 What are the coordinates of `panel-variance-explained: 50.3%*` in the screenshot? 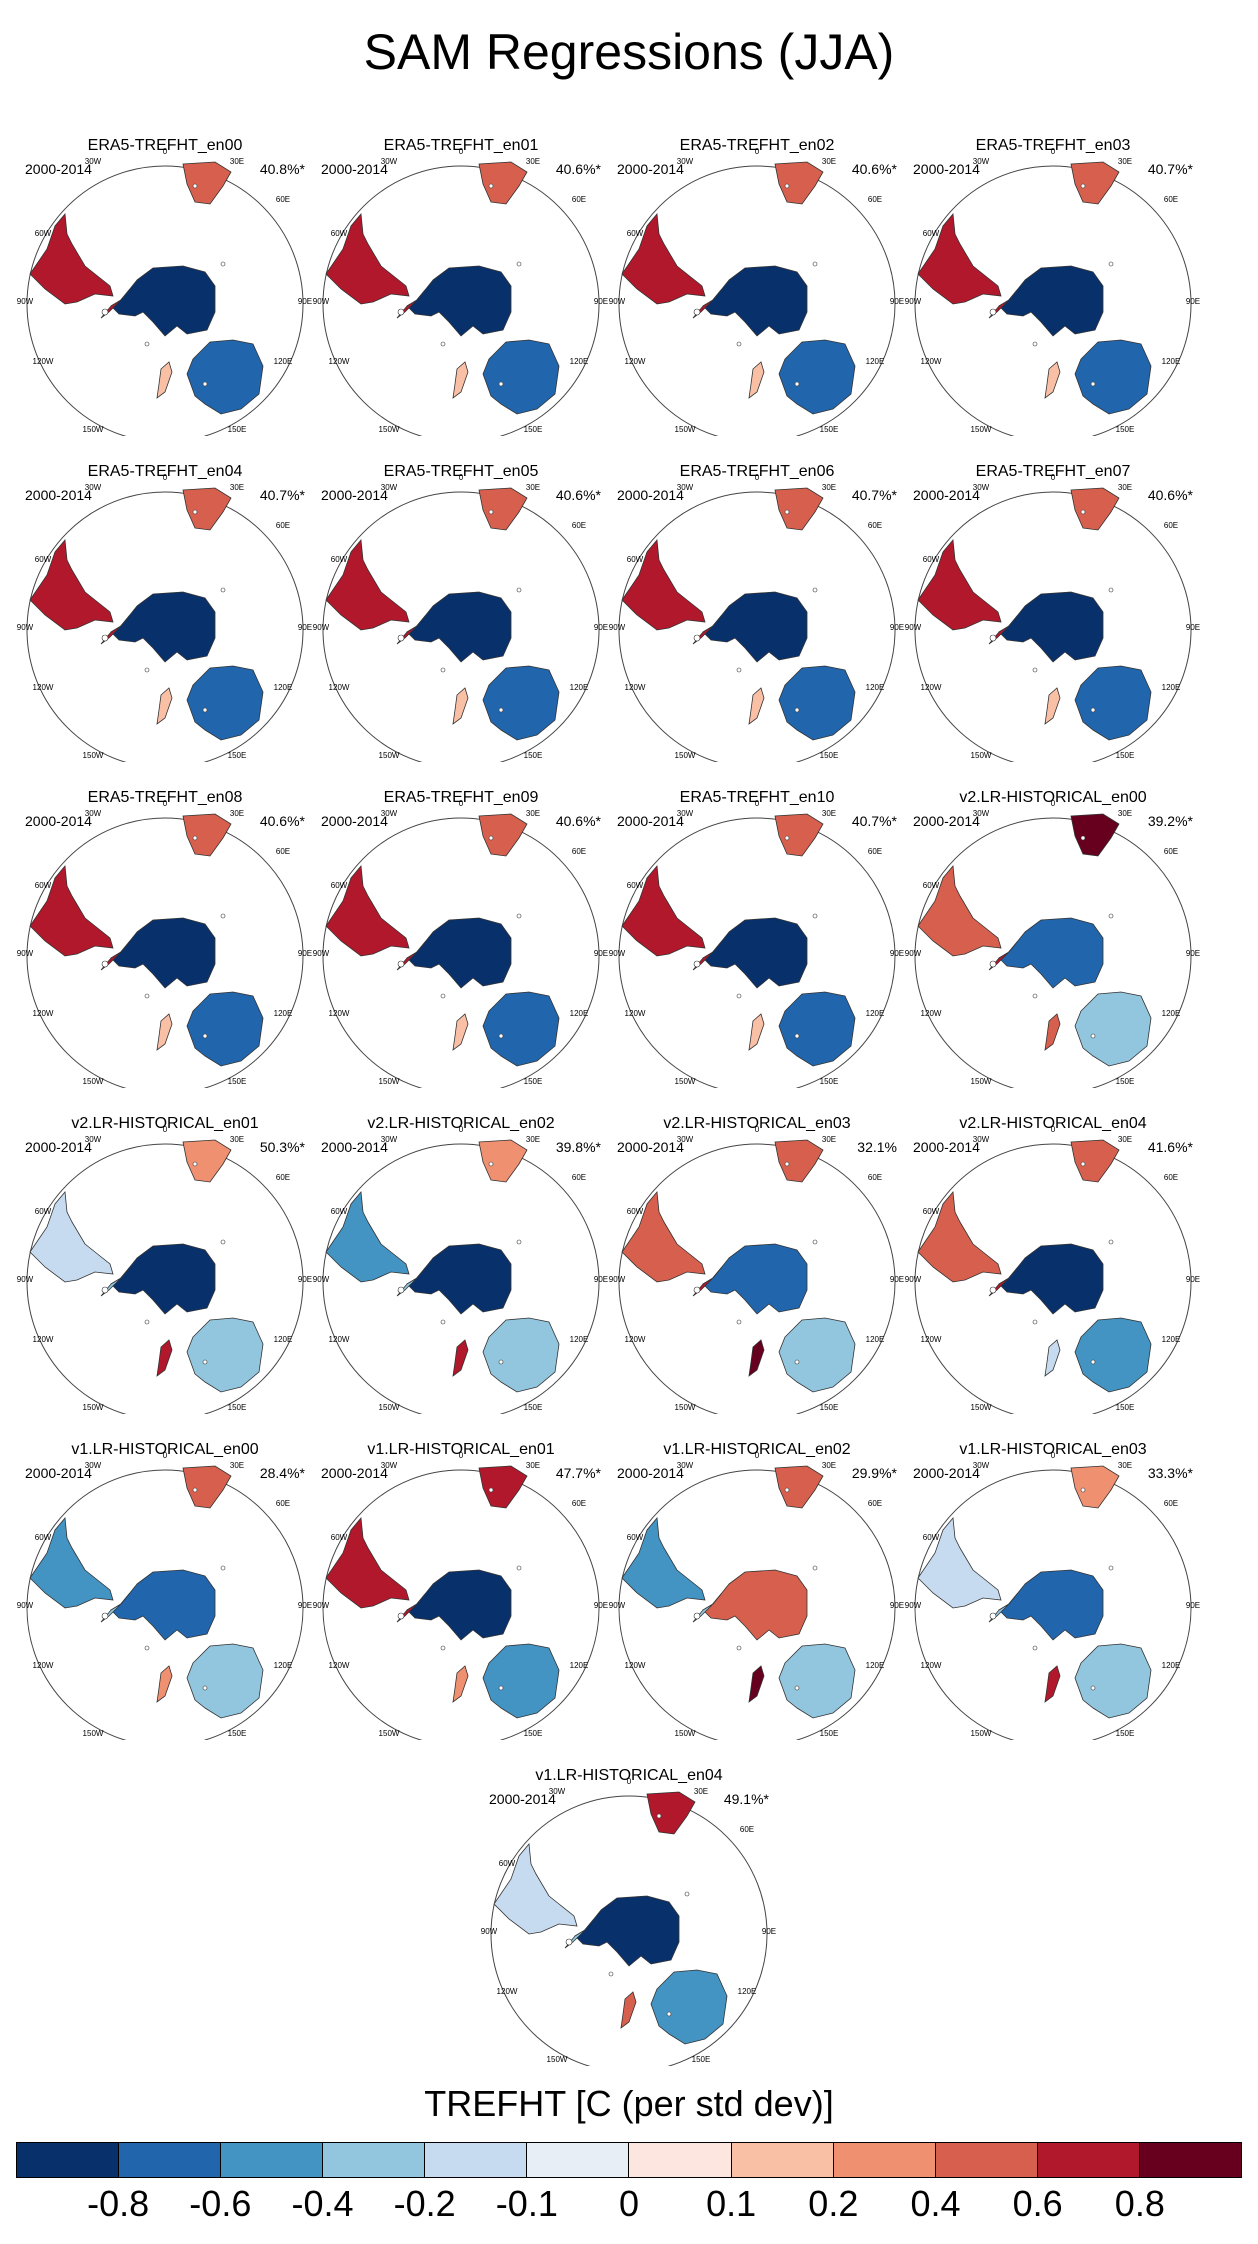 It's located at (282, 1147).